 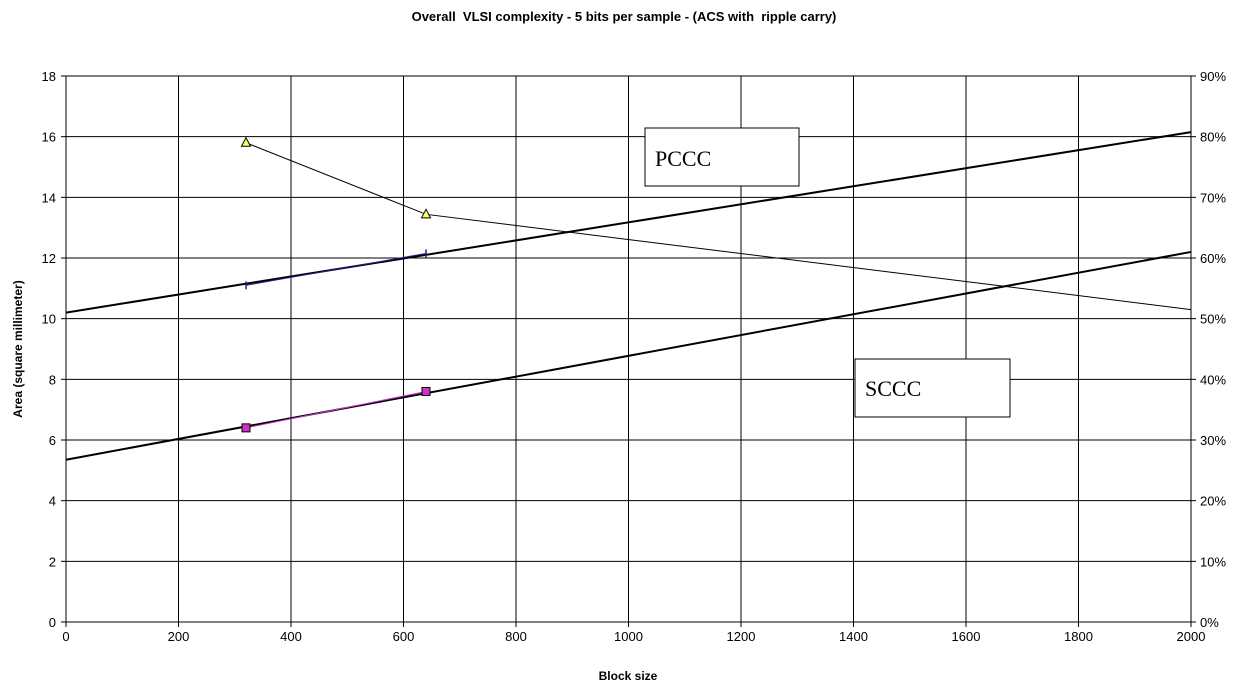 What do you see at coordinates (49, 137) in the screenshot?
I see `y-tick-label: 16` at bounding box center [49, 137].